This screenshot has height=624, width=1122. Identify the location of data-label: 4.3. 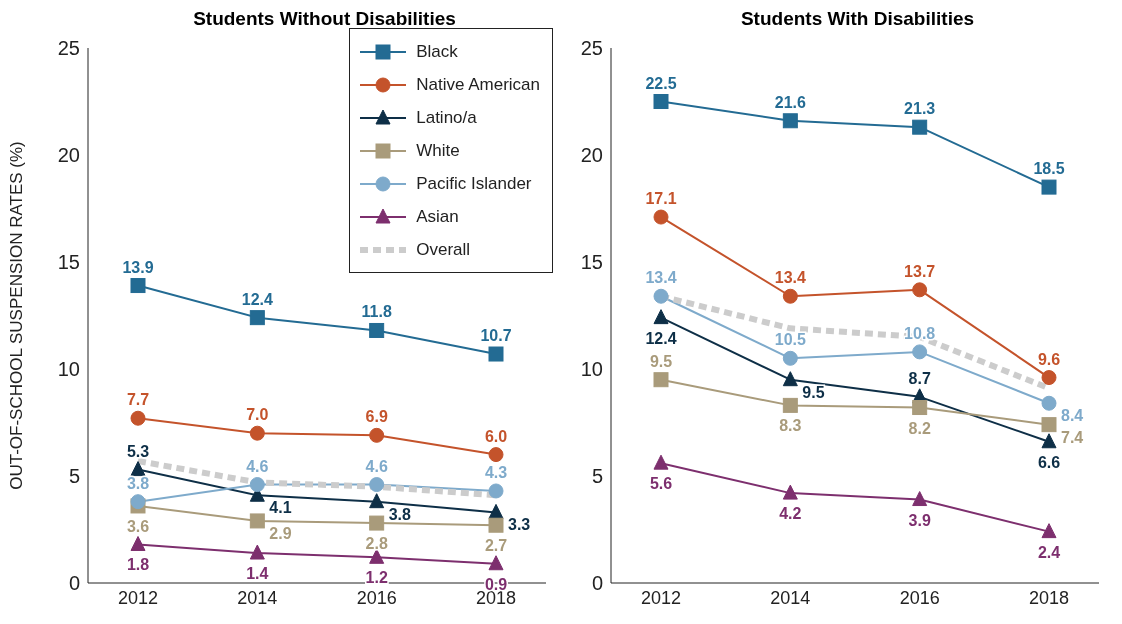
(496, 472).